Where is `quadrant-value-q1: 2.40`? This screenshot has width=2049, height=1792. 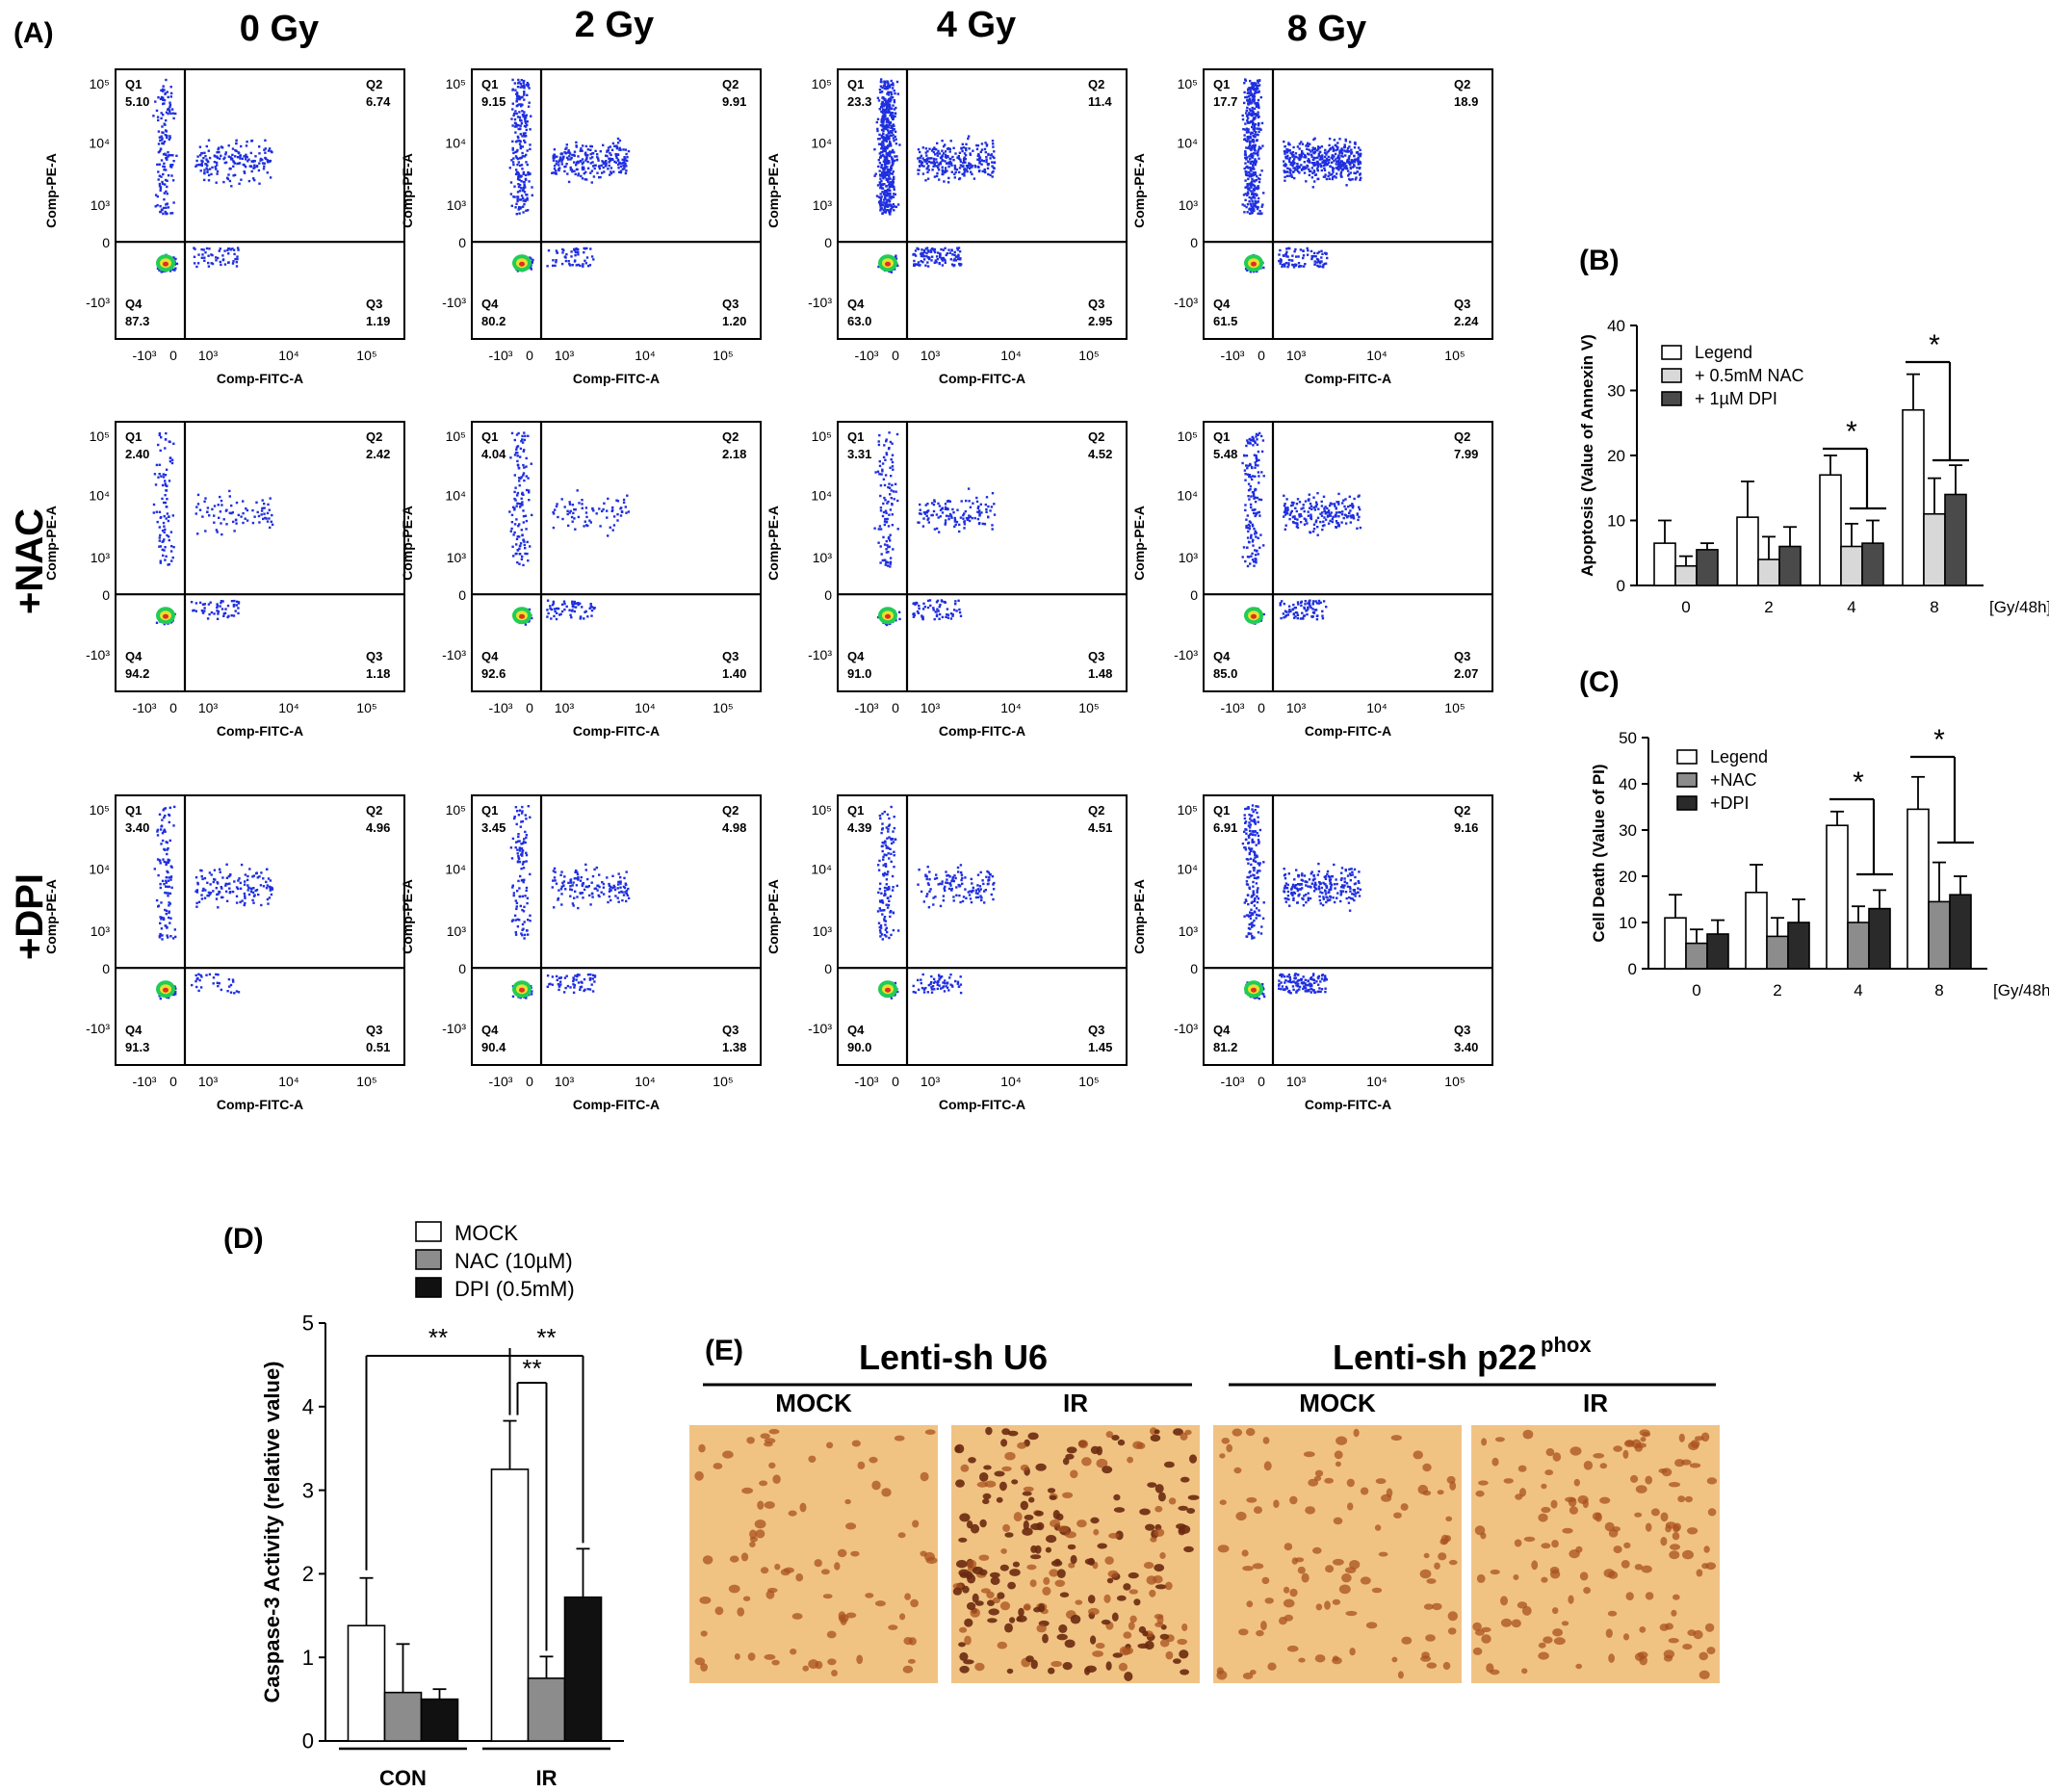
quadrant-value-q1: 2.40 is located at coordinates (137, 454).